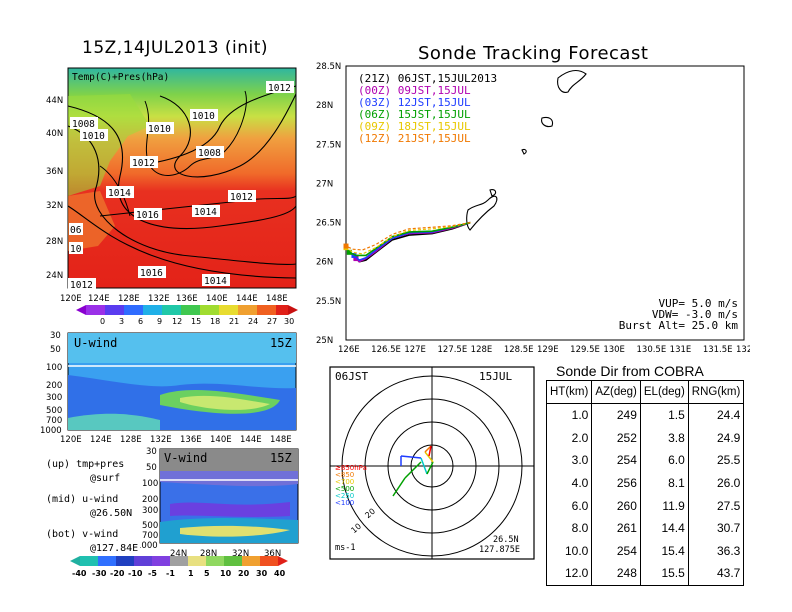 The width and height of the screenshot is (792, 612). Describe the element at coordinates (205, 212) in the screenshot. I see `svg-text: 1014` at that location.